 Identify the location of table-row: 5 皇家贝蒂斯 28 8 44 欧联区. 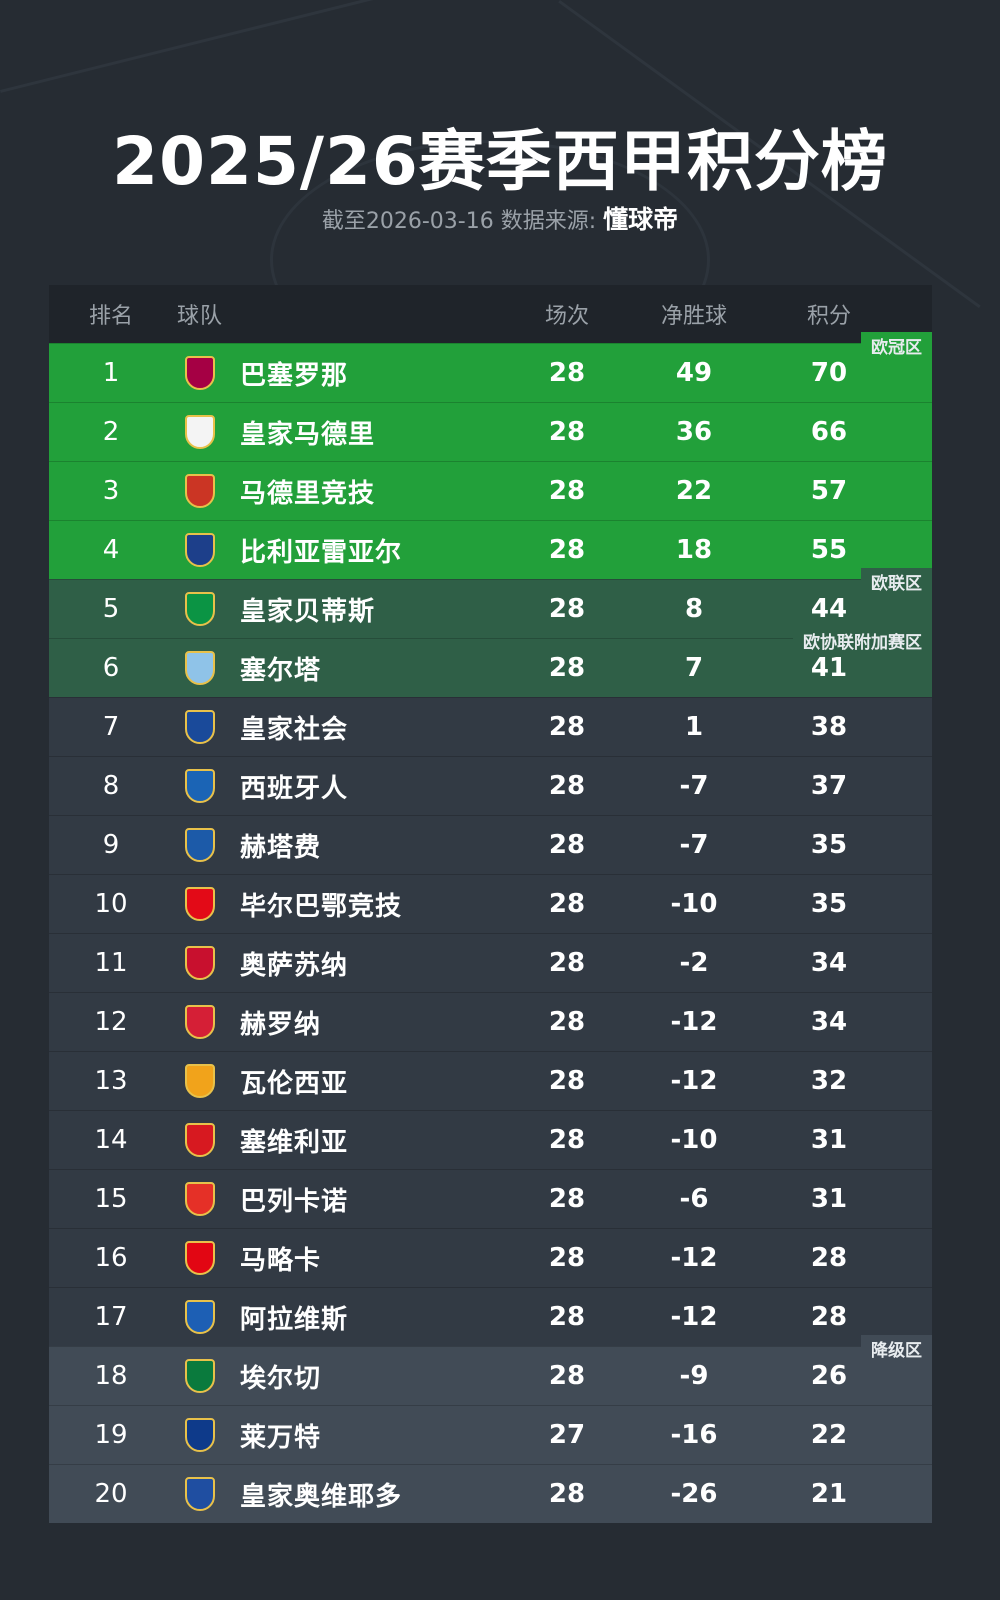
(490, 603).